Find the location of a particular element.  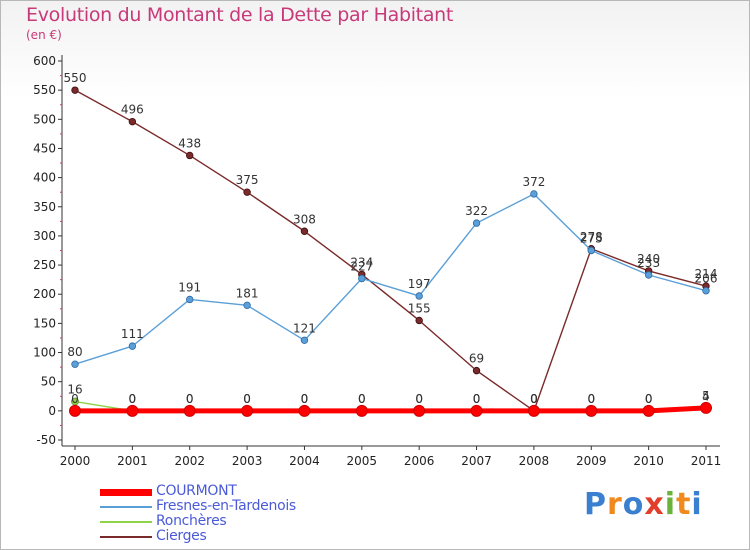

y-tick-label: 200 is located at coordinates (44, 294).